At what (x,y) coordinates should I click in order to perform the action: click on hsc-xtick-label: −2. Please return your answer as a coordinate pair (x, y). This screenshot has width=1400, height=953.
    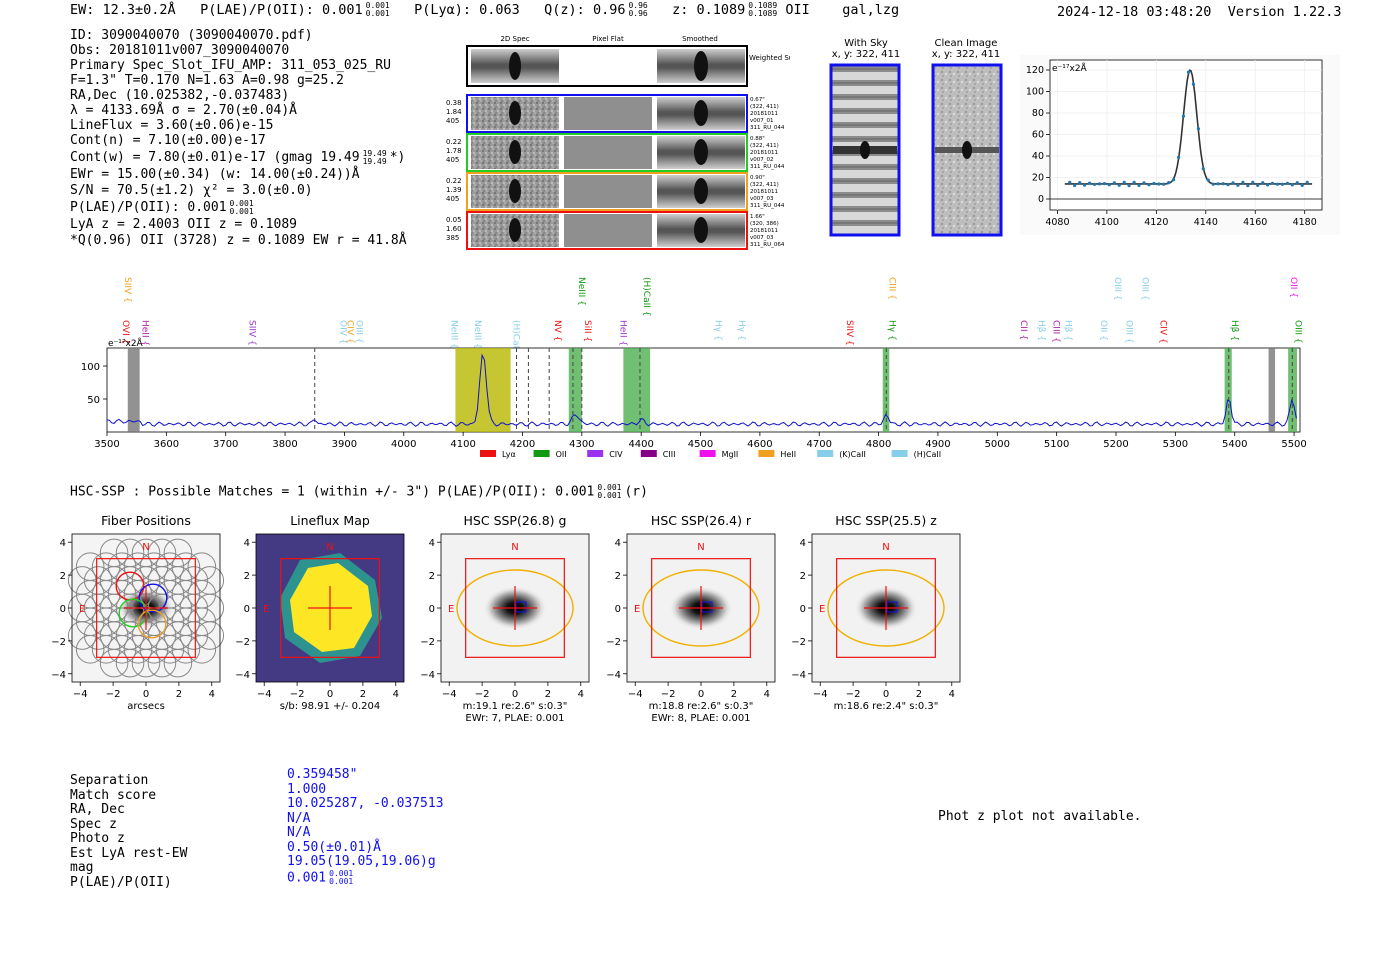
    Looking at the image, I should click on (113, 694).